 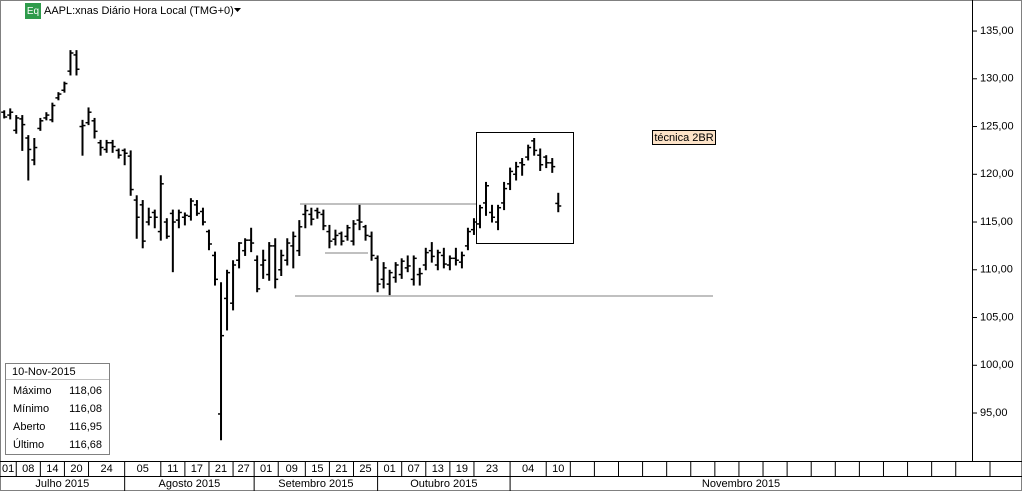 What do you see at coordinates (76, 469) in the screenshot?
I see `x-tick-label: 20` at bounding box center [76, 469].